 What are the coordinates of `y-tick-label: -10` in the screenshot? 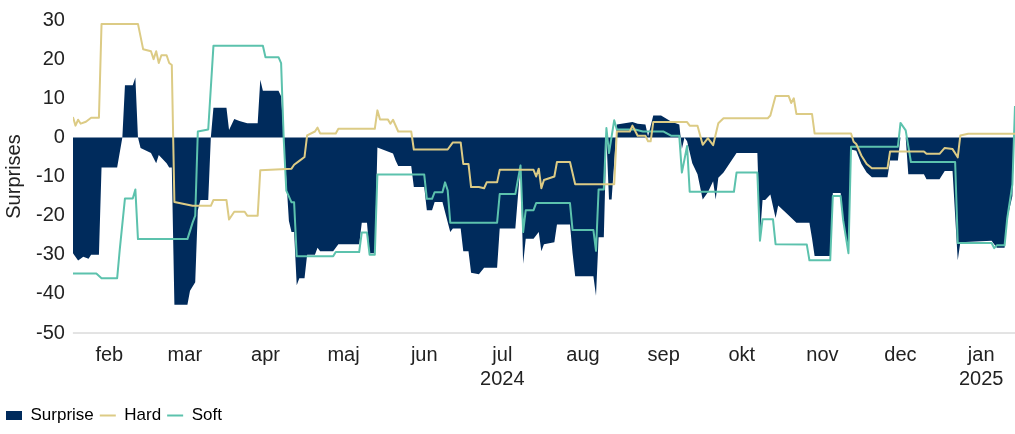 It's located at (50, 175).